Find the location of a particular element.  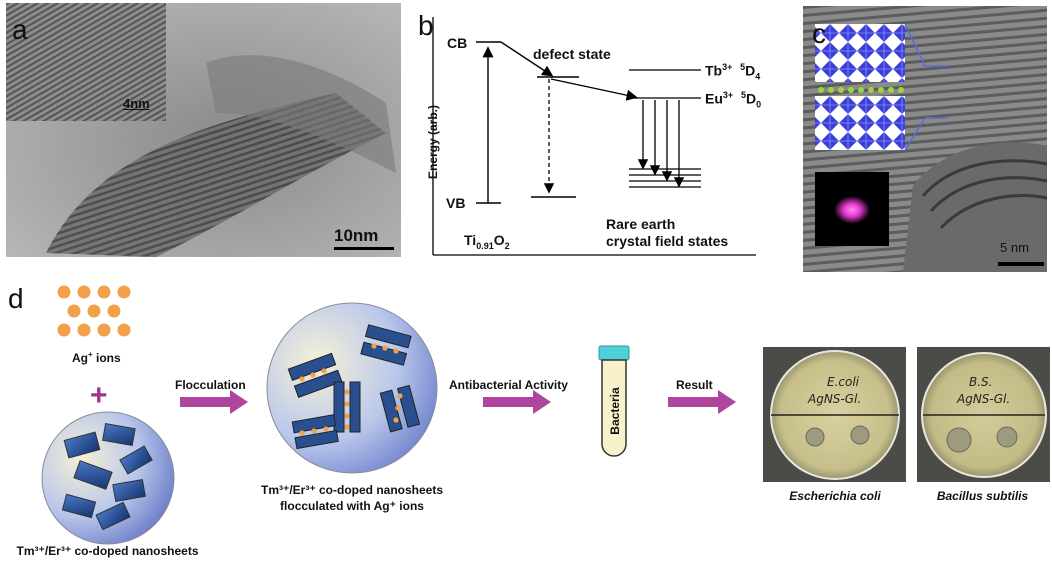

tb-text: Tb is located at coordinates (714, 70).